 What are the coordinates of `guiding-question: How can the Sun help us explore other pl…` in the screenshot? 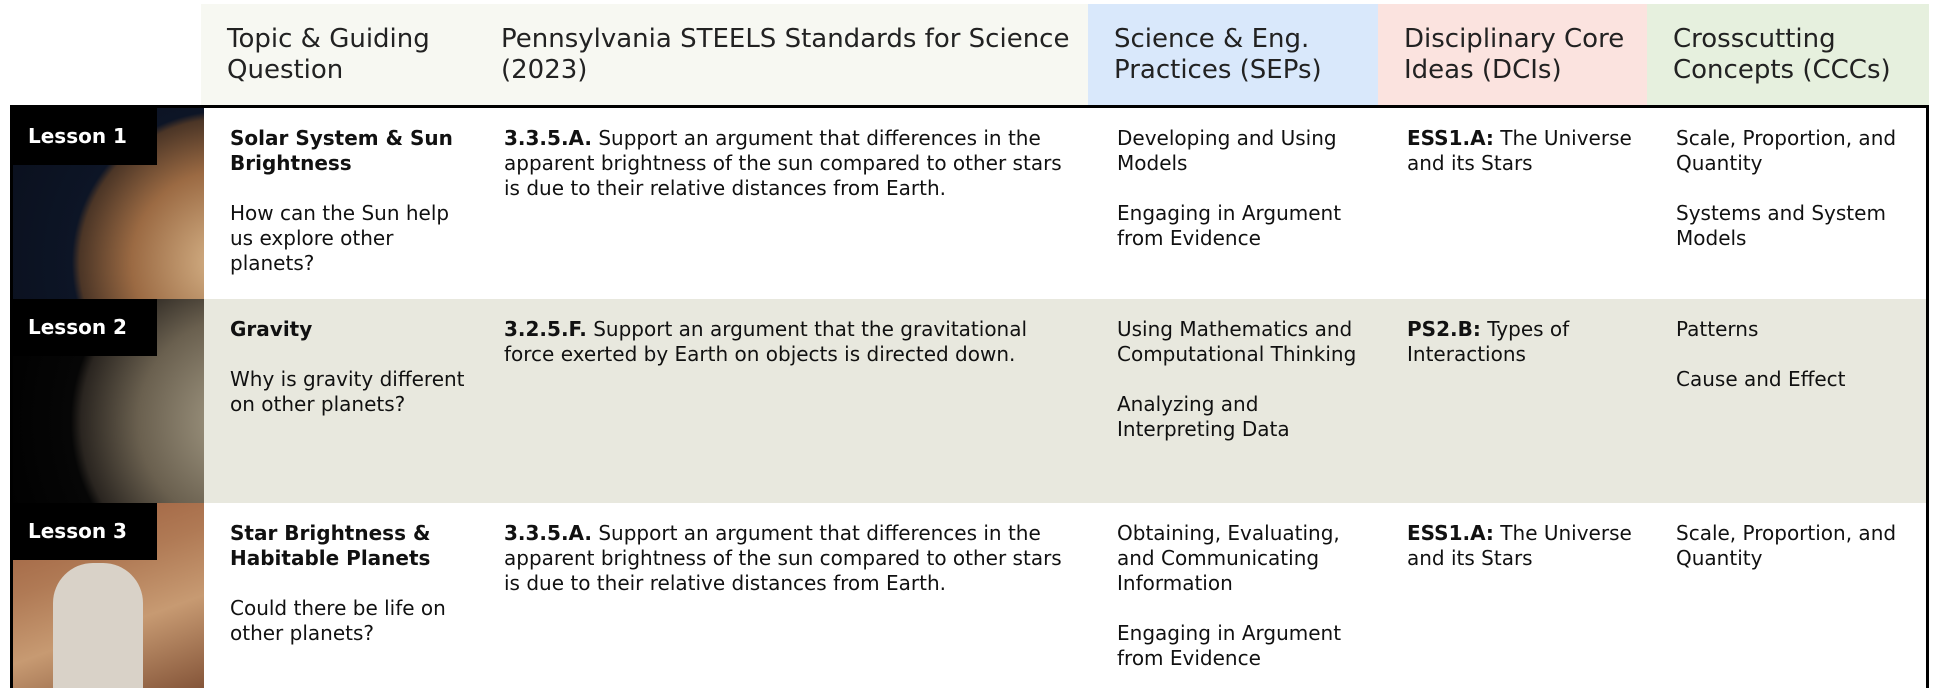 It's located at (340, 238).